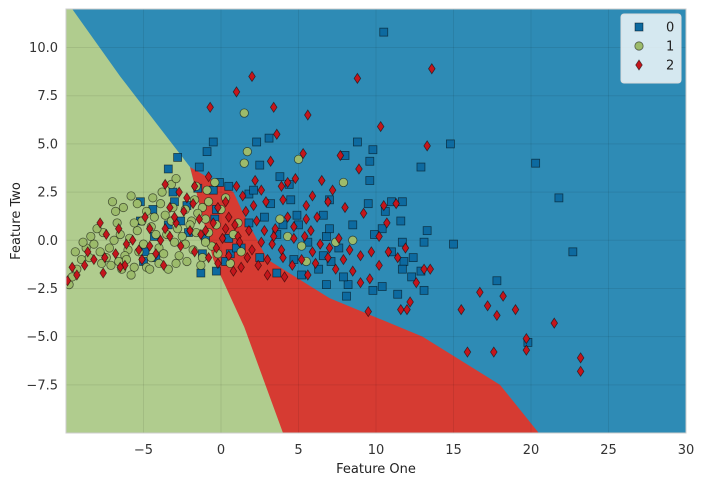  What do you see at coordinates (221, 450) in the screenshot?
I see `x-tick-label: 0` at bounding box center [221, 450].